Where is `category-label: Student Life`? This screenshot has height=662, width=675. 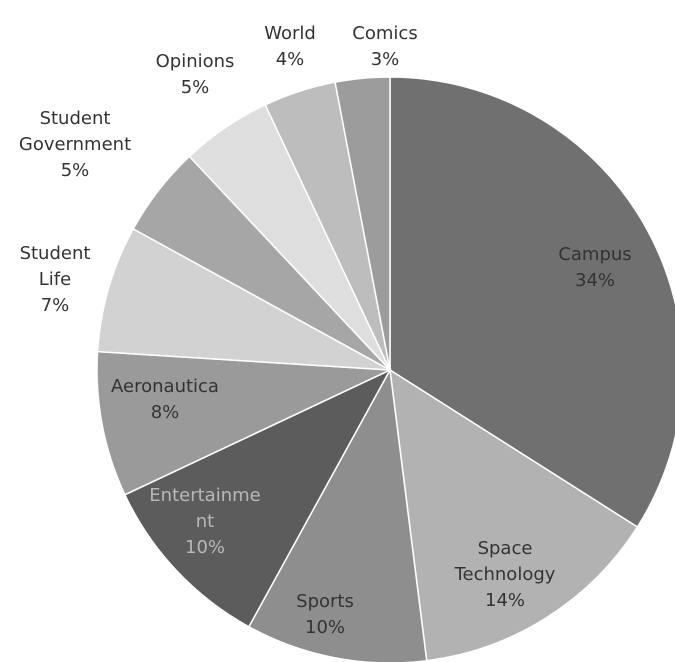 category-label: Student Life is located at coordinates (55, 266).